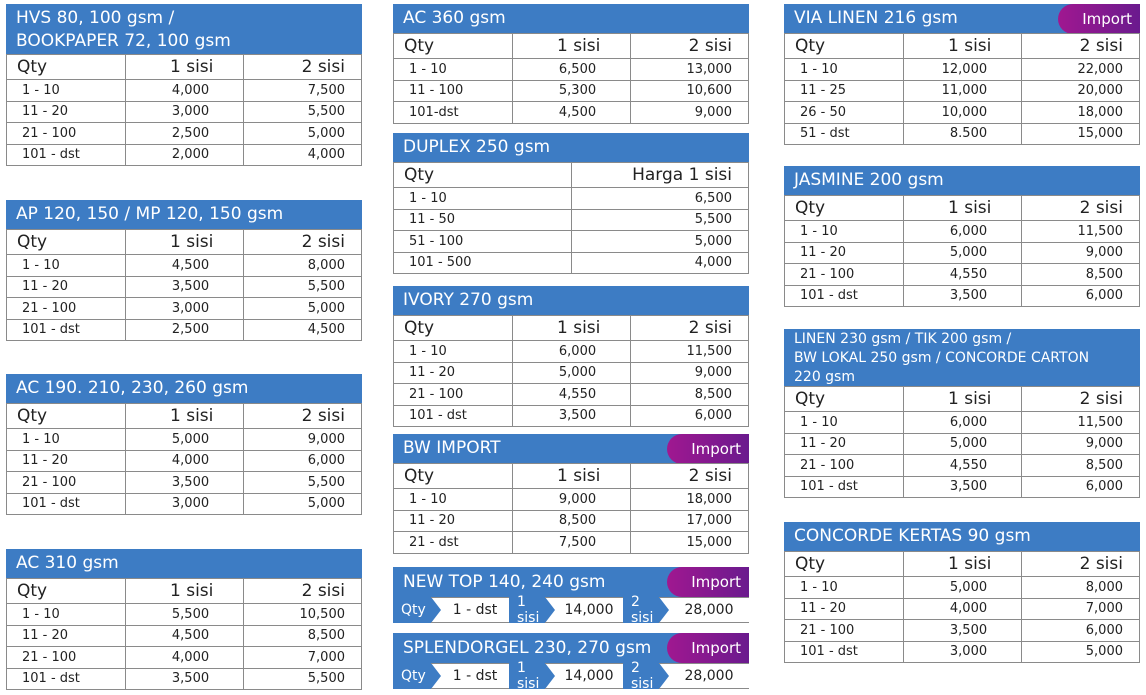  Describe the element at coordinates (963, 112) in the screenshot. I see `price-cell: 10,000` at that location.